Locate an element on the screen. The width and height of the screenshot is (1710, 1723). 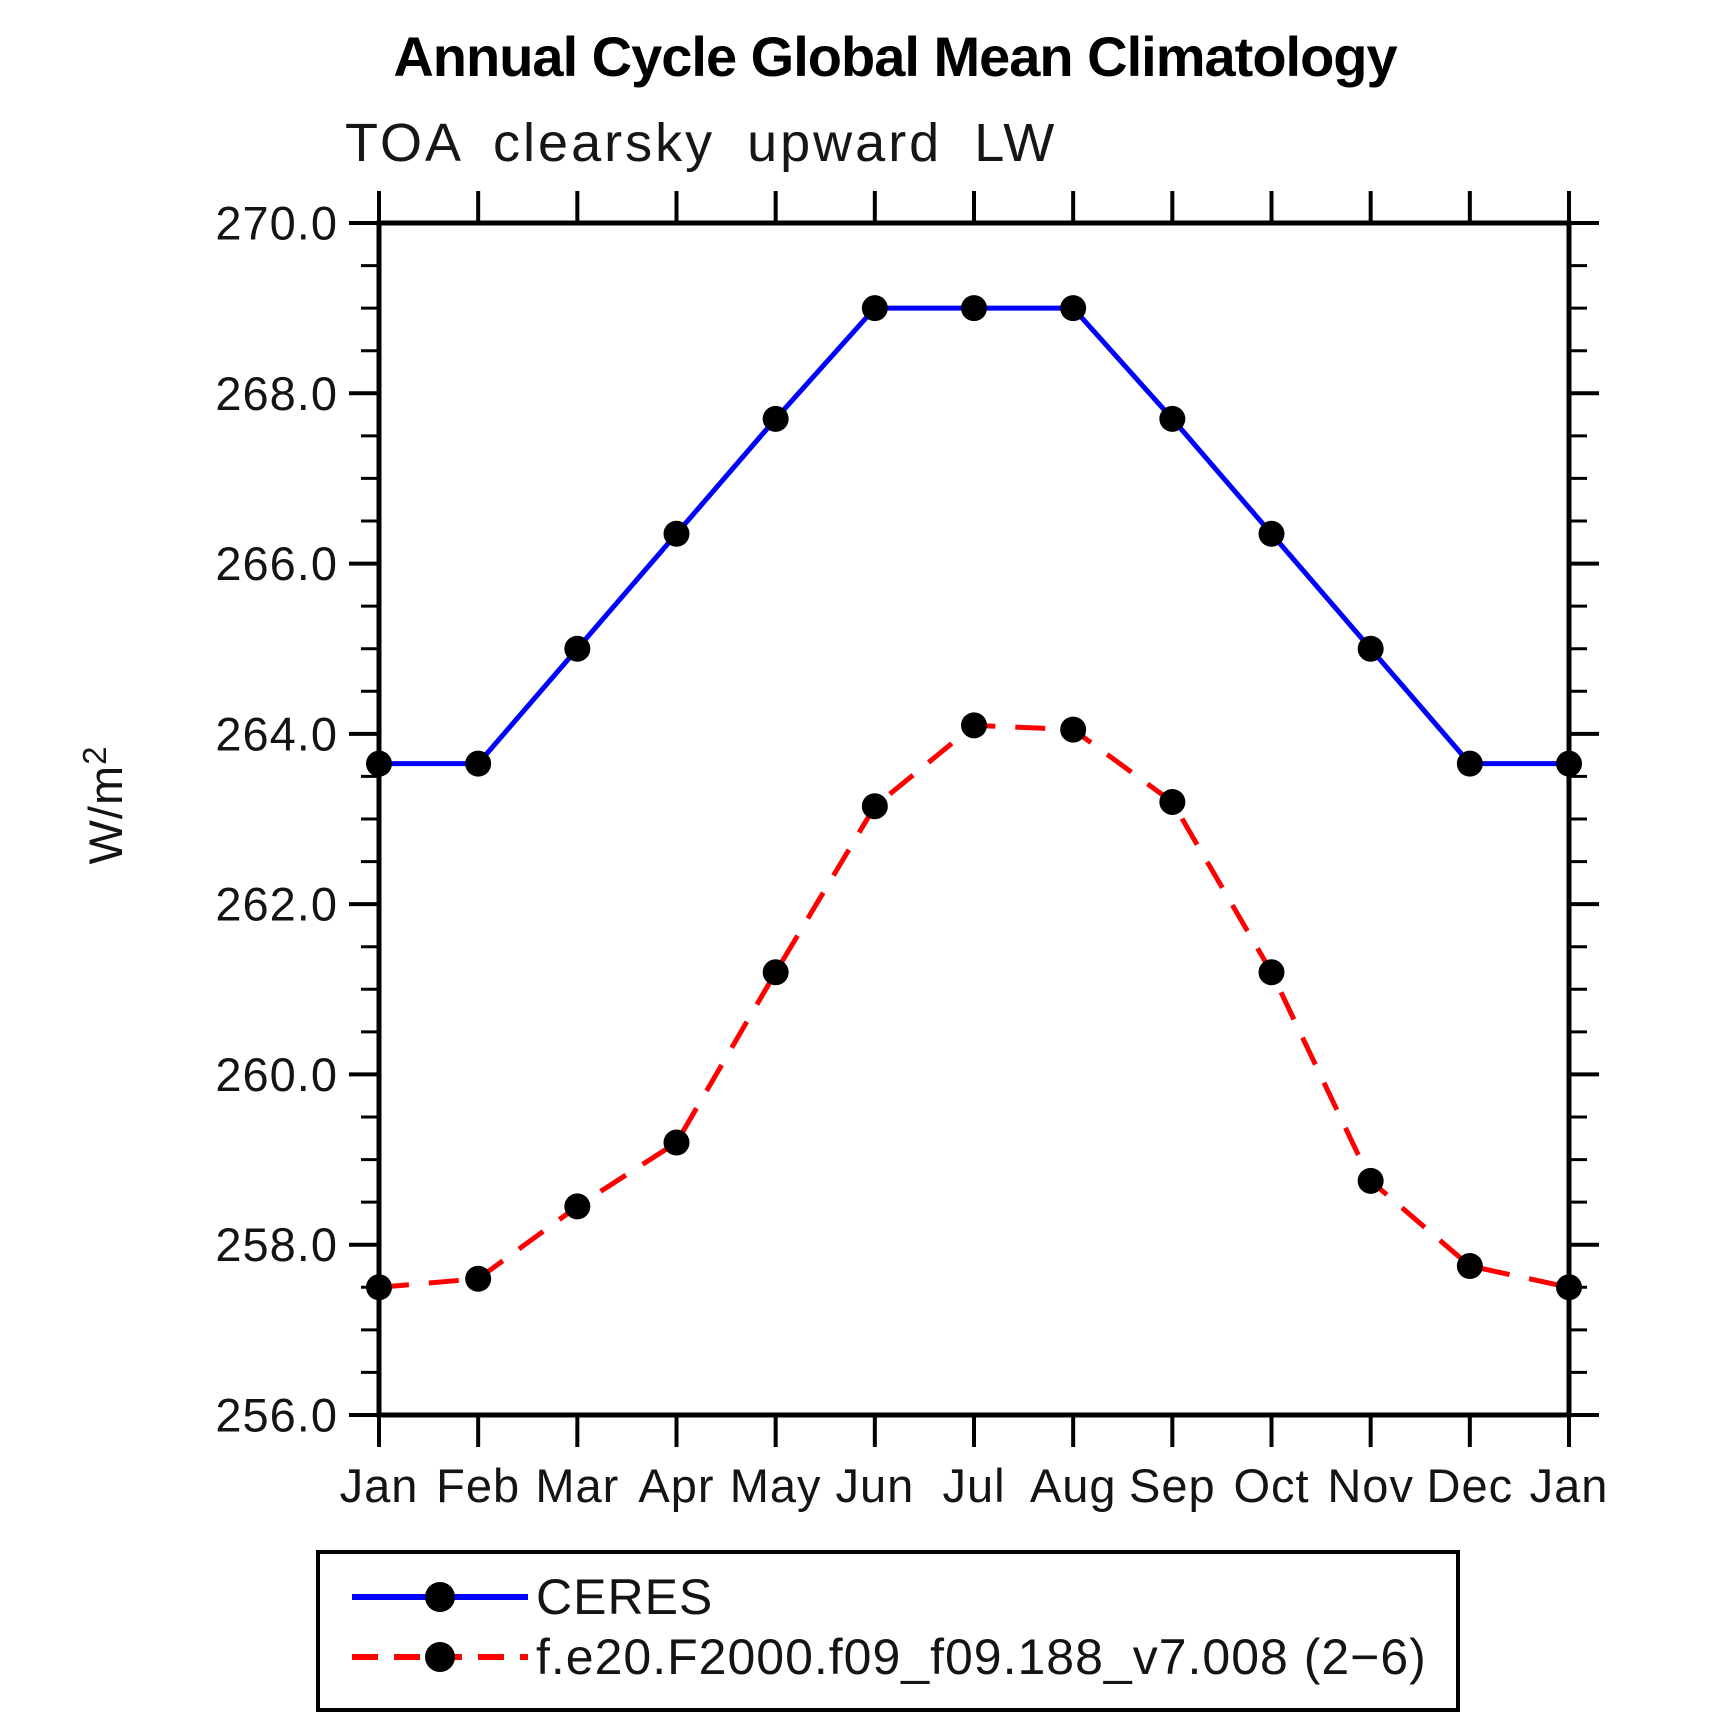
x-tick-label: Jul is located at coordinates (973, 1485).